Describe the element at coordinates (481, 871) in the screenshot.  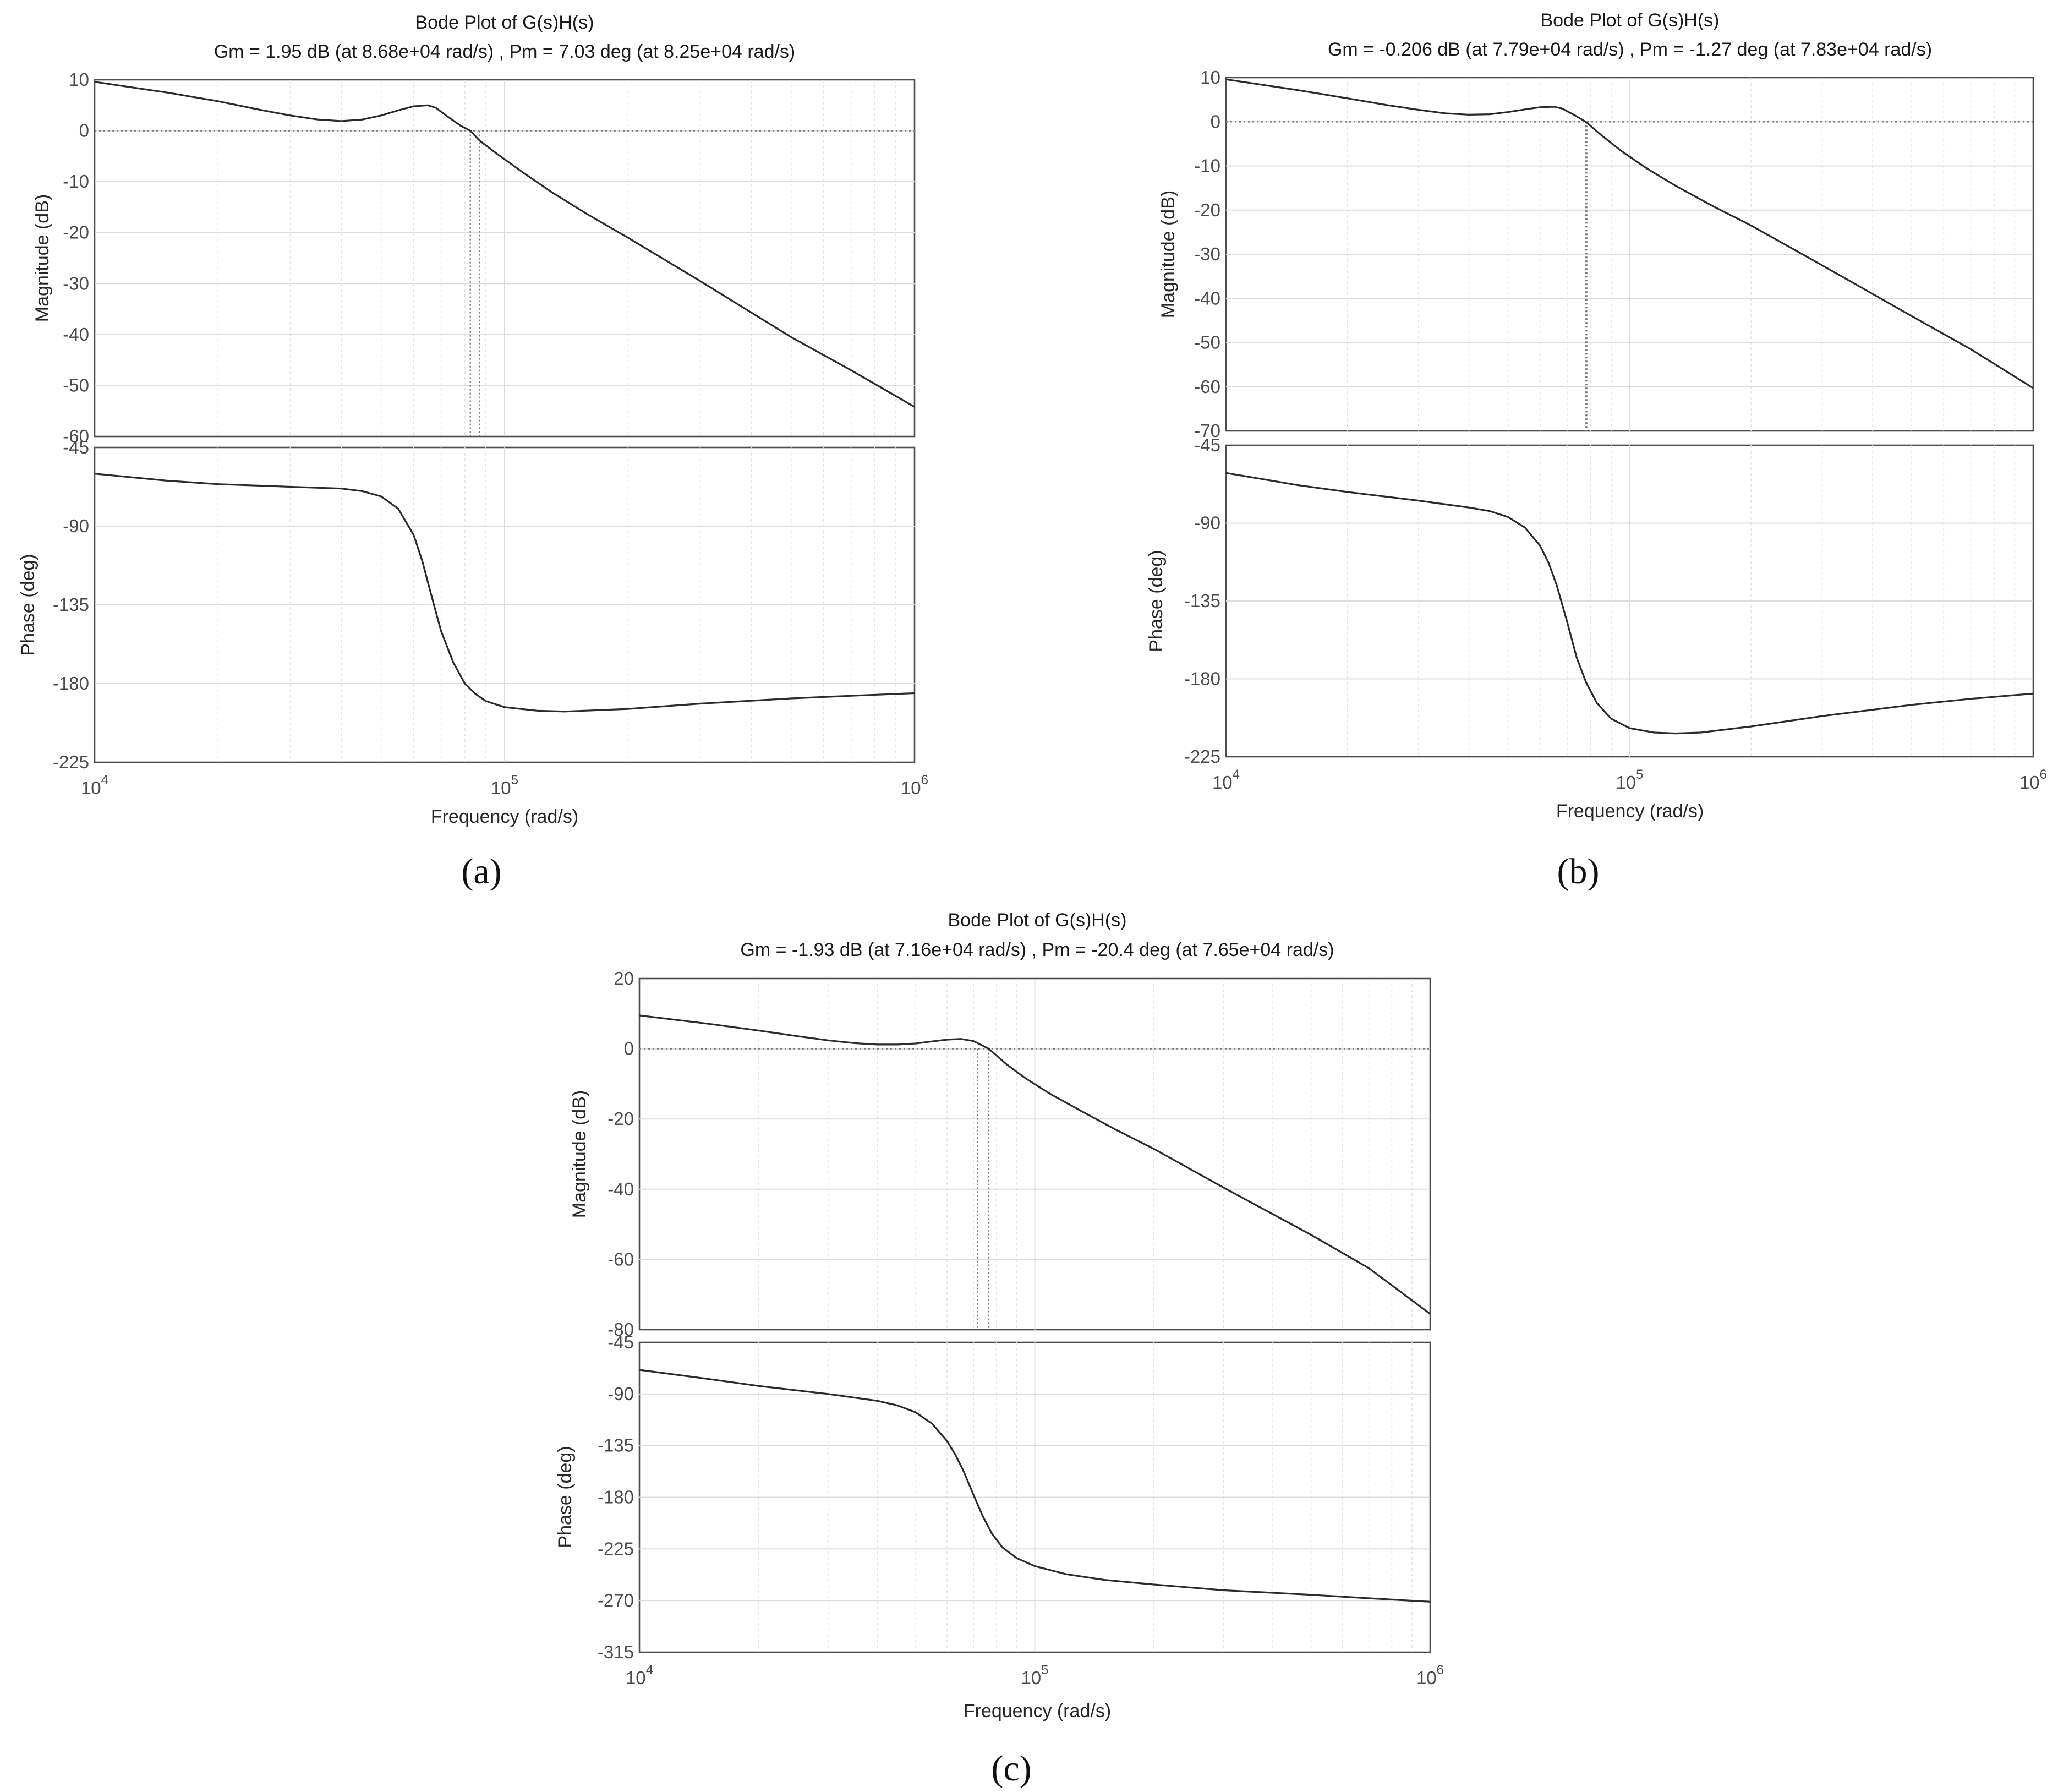
I see `subfigure-label-a: (a)` at that location.